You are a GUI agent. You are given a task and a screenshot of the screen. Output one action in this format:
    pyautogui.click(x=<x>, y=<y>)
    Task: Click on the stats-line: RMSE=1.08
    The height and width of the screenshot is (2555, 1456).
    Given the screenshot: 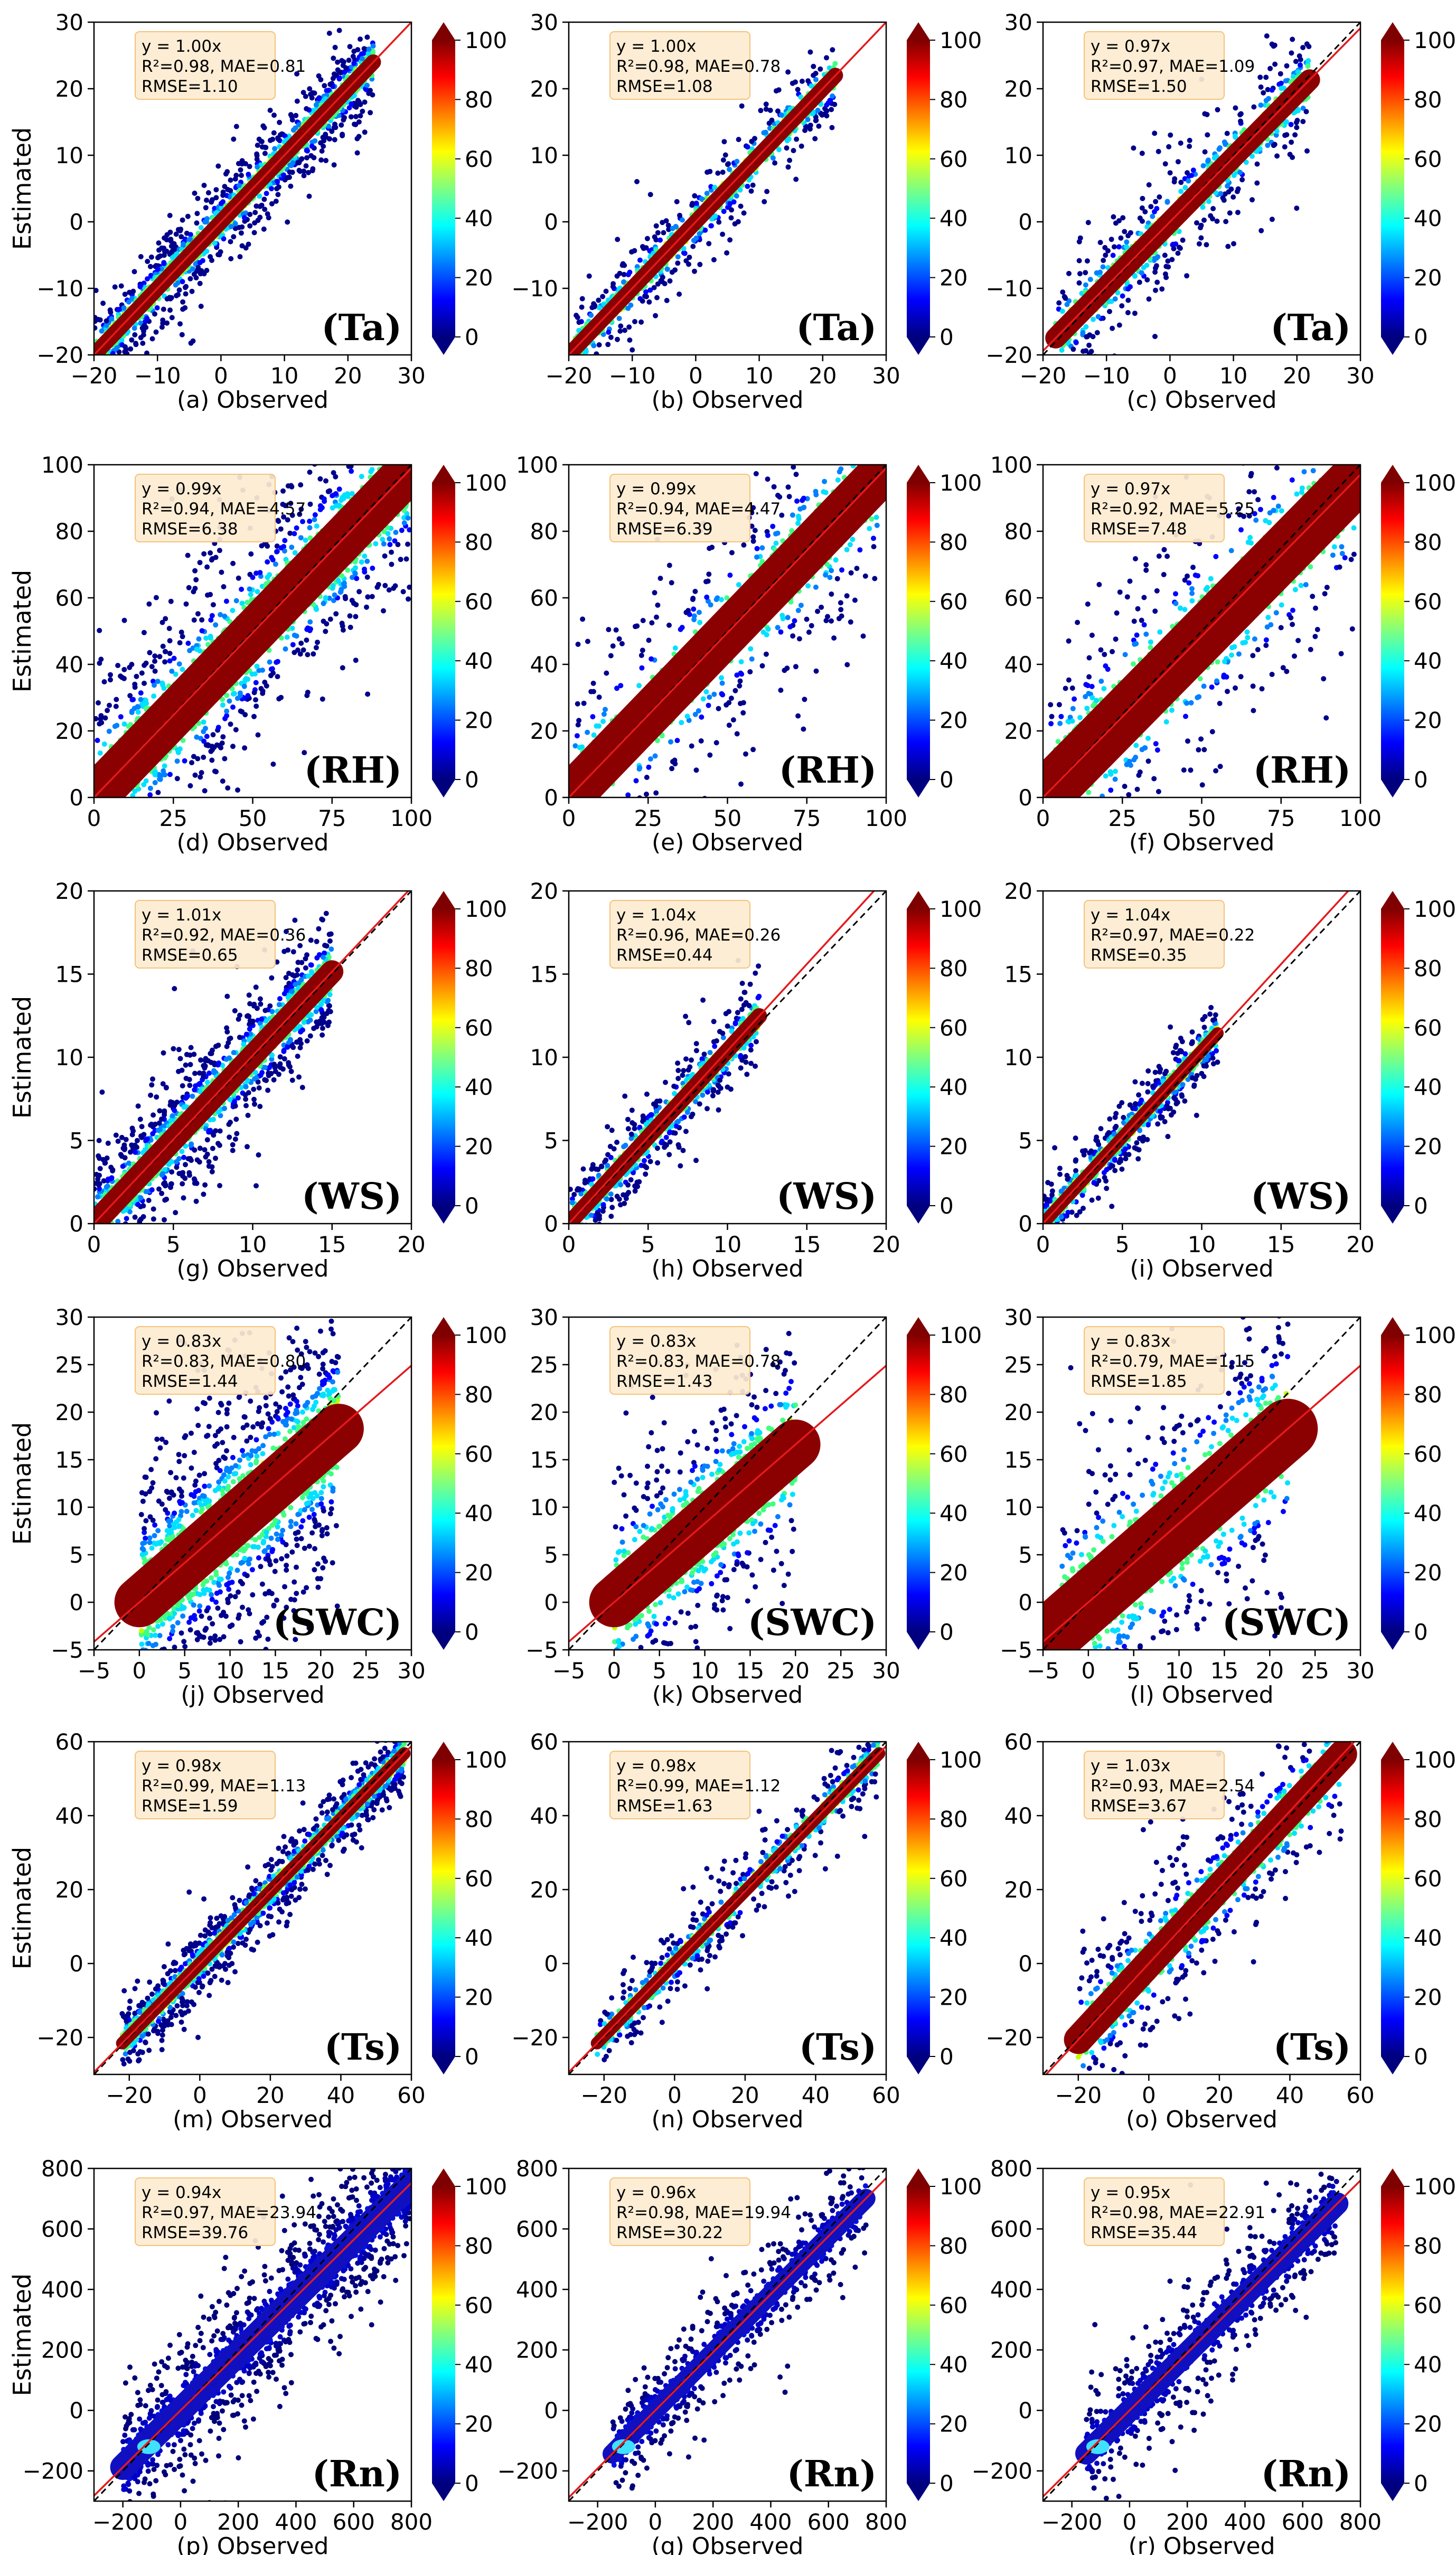 What is the action you would take?
    pyautogui.click(x=664, y=86)
    